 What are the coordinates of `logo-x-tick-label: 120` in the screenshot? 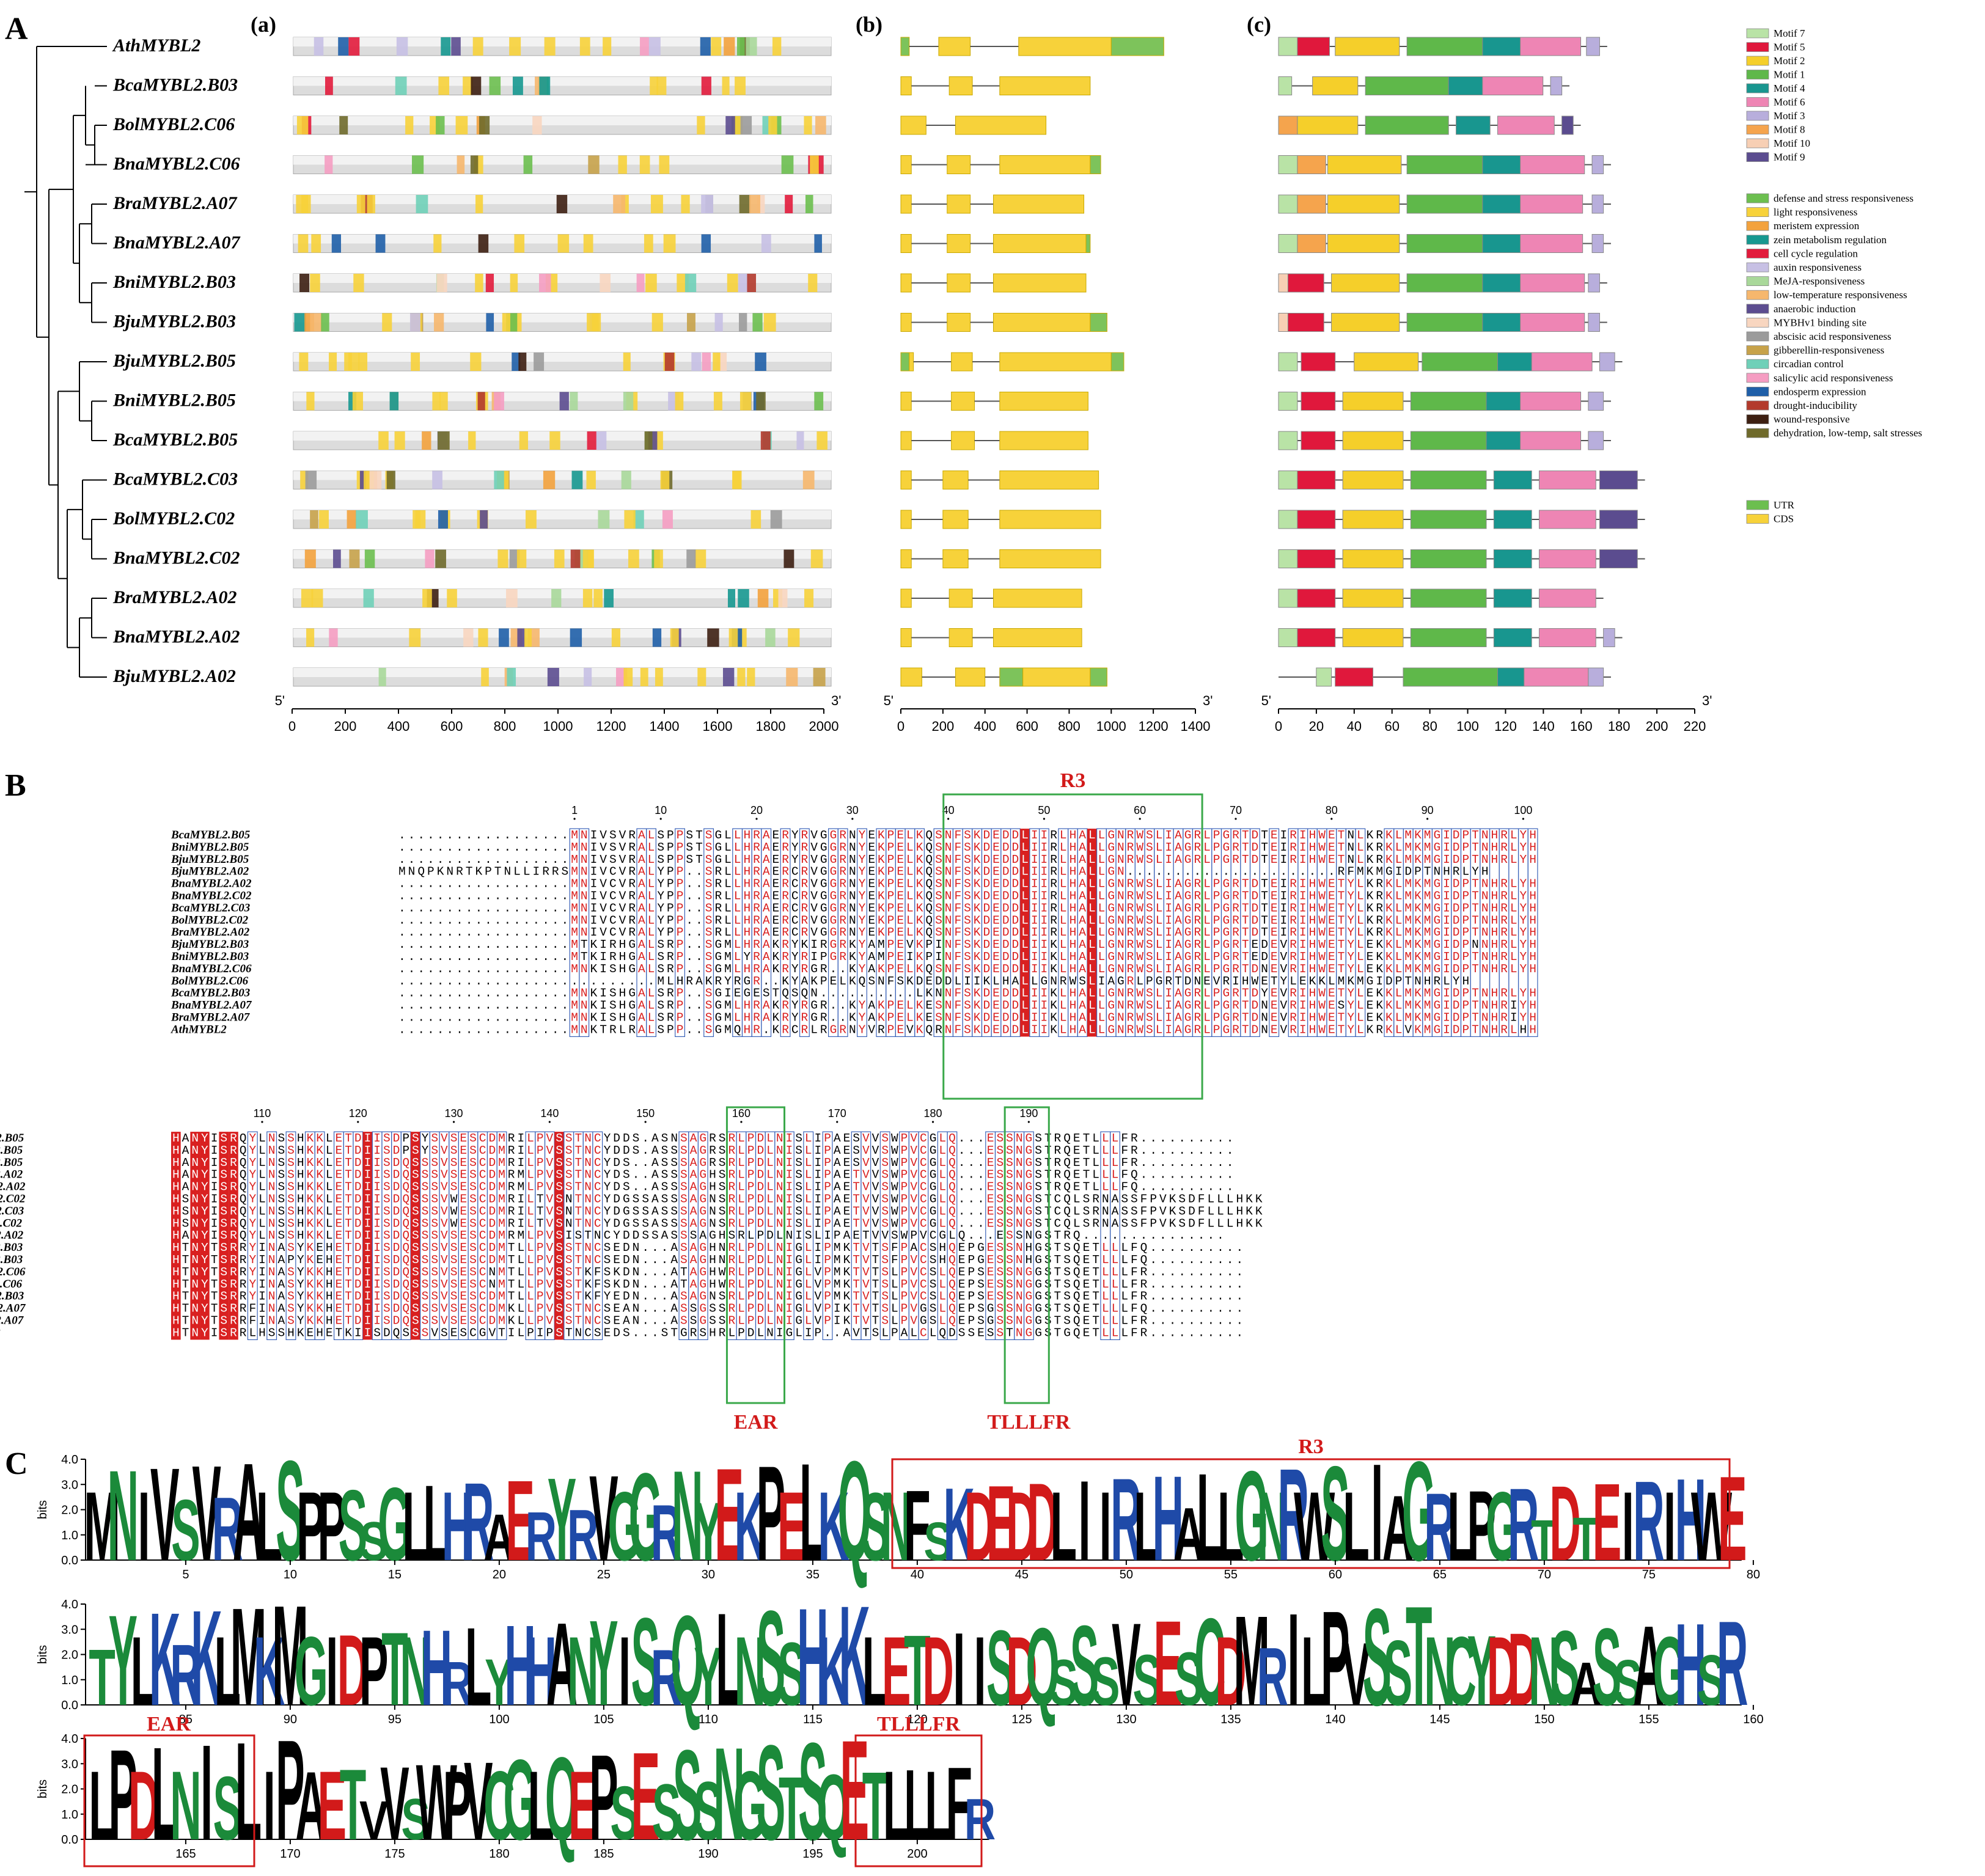 It's located at (917, 1719).